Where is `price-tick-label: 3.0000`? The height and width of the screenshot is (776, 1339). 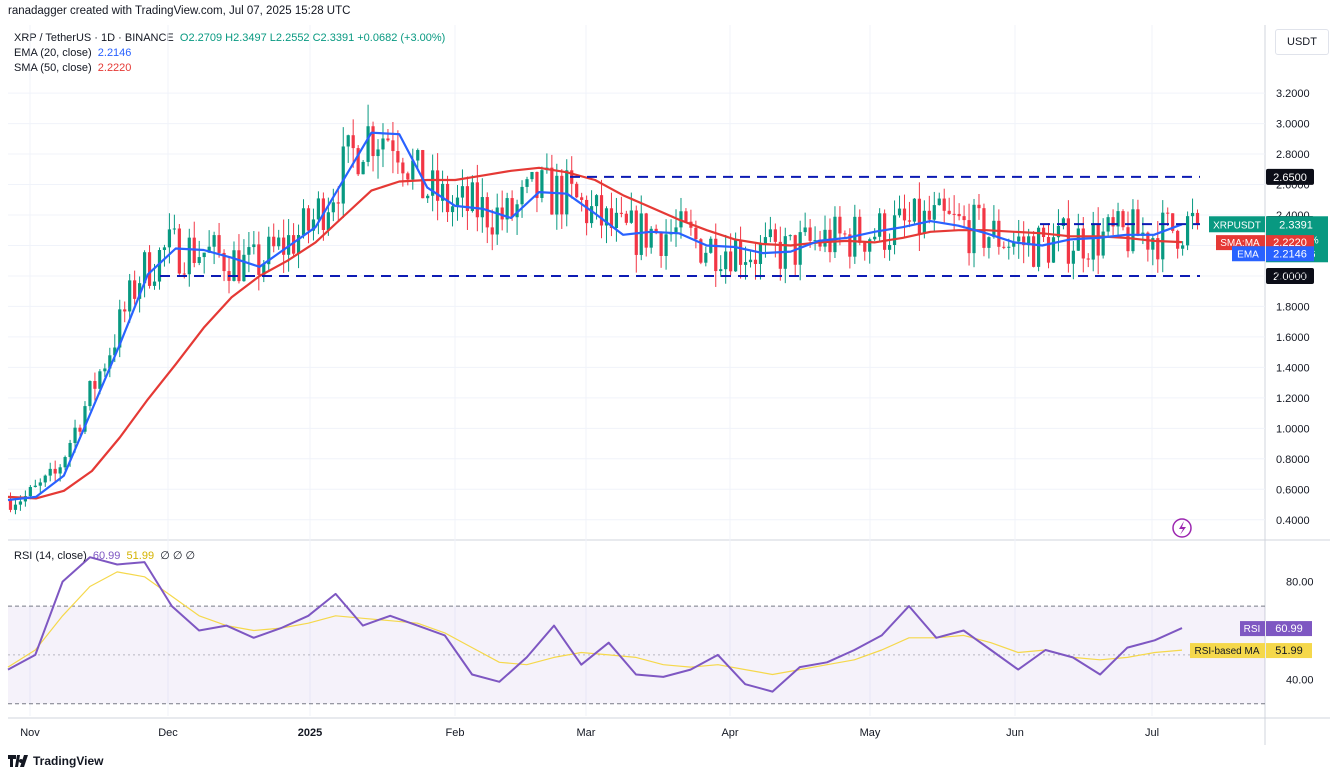
price-tick-label: 3.0000 is located at coordinates (1293, 125).